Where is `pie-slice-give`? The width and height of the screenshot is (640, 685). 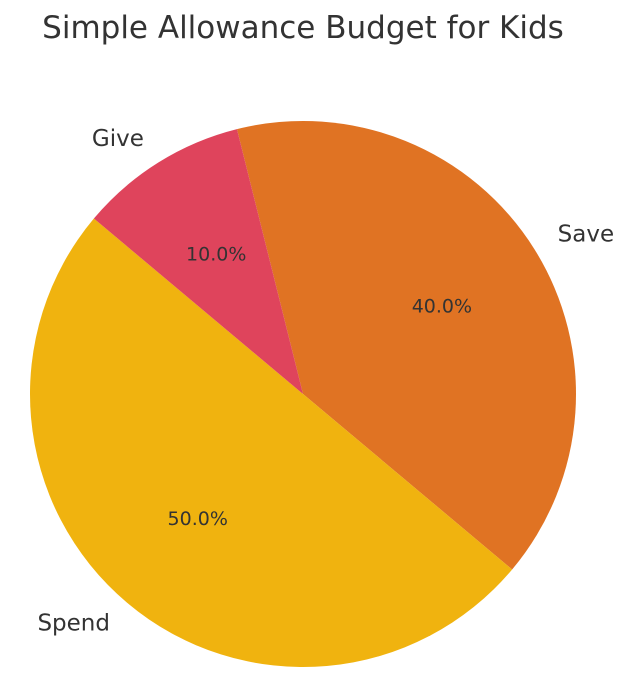
pie-slice-give is located at coordinates (198, 262).